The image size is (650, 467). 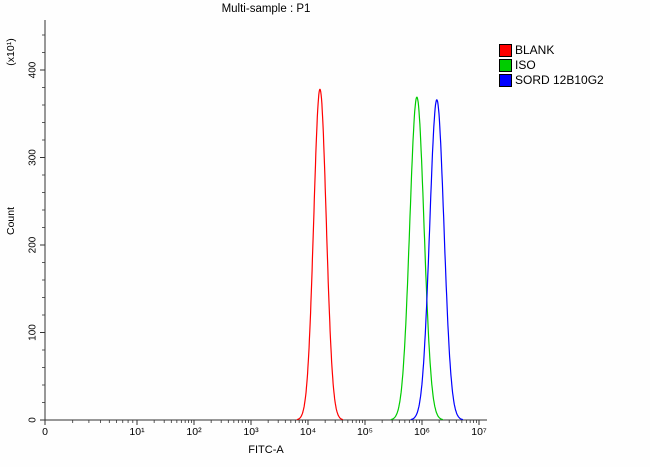 What do you see at coordinates (437, 260) in the screenshot?
I see `curve-sord-12b10g2` at bounding box center [437, 260].